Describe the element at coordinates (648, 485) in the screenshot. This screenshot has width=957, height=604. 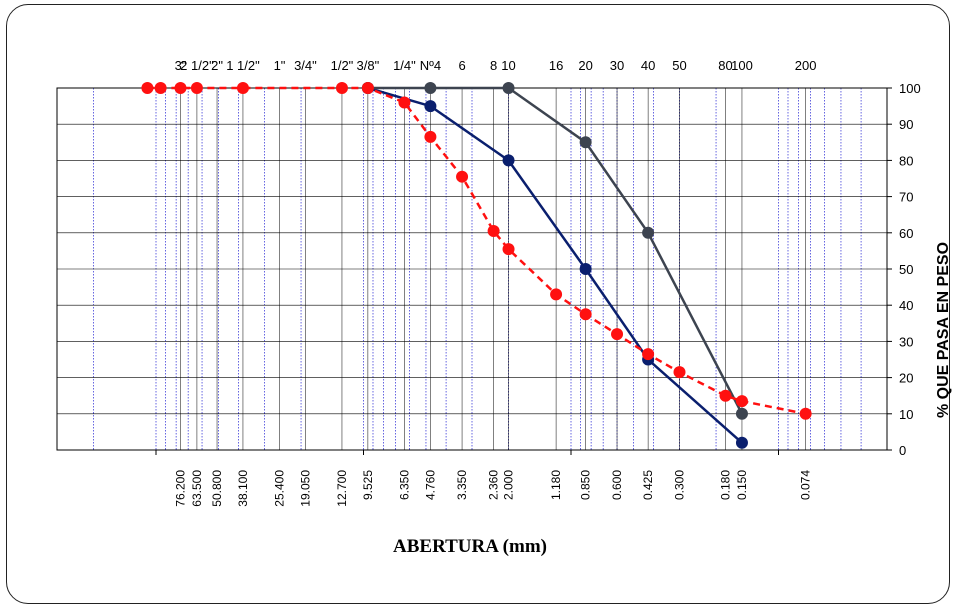
I see `sieve-mm-label: 0.425` at that location.